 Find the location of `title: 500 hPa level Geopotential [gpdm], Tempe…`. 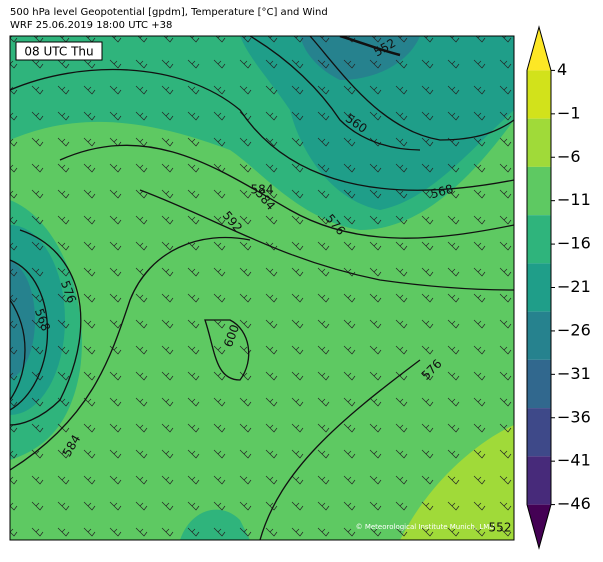

title: 500 hPa level Geopotential [gpdm], Tempe… is located at coordinates (169, 12).